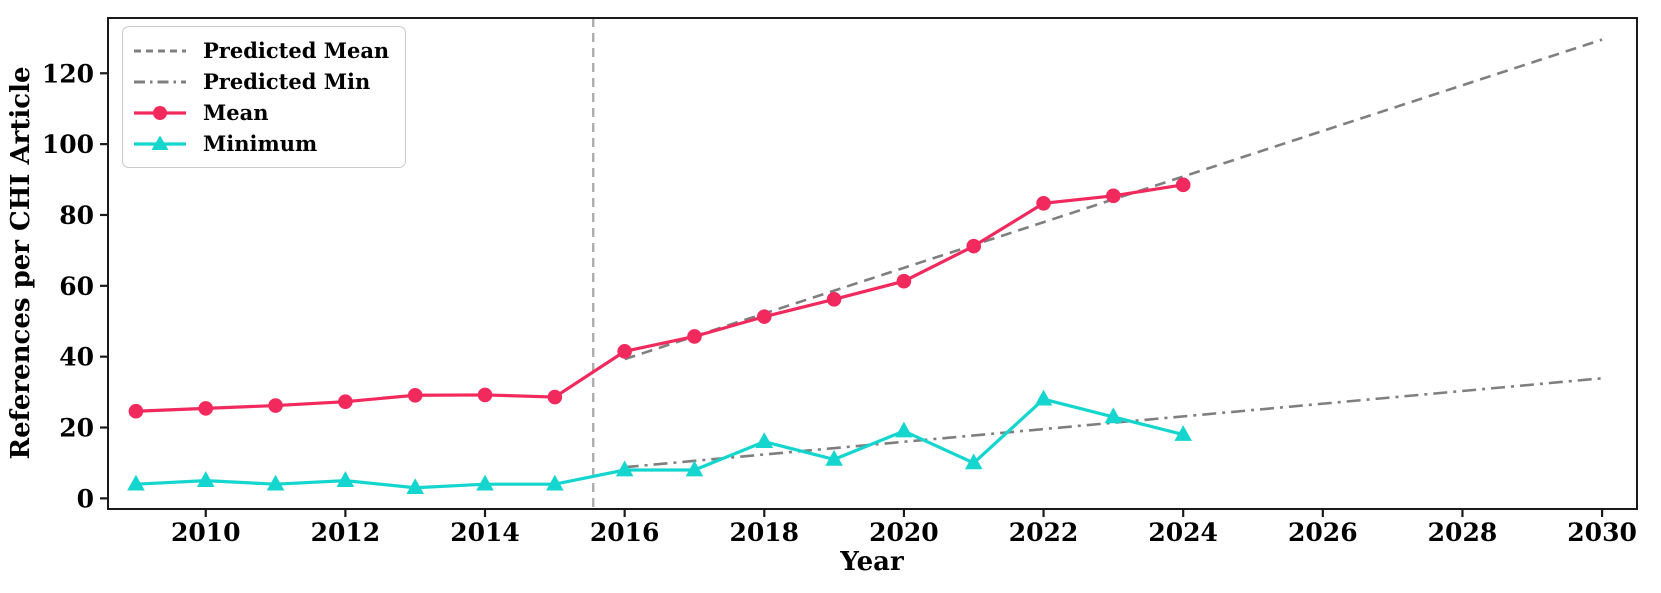 Image resolution: width=1661 pixels, height=593 pixels. I want to click on legend-item-label: Predicted Min, so click(287, 81).